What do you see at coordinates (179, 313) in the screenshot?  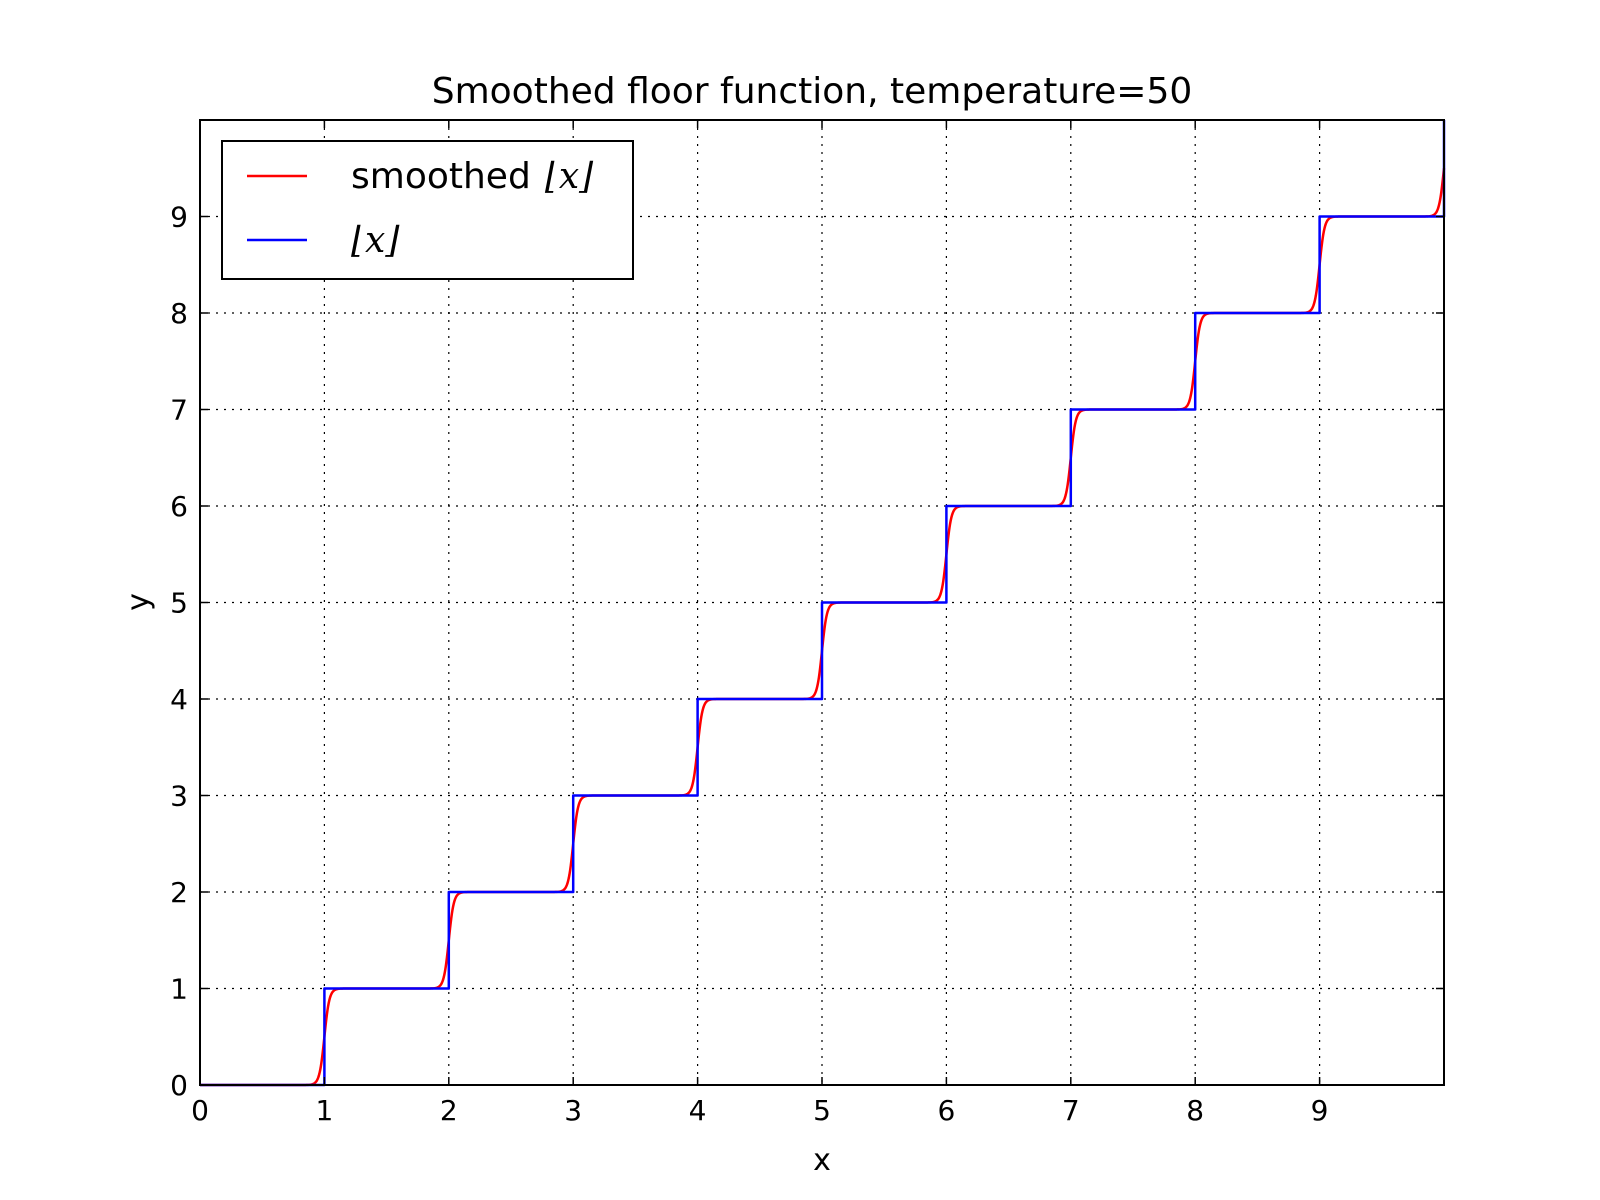 I see `y-tick-label: 8` at bounding box center [179, 313].